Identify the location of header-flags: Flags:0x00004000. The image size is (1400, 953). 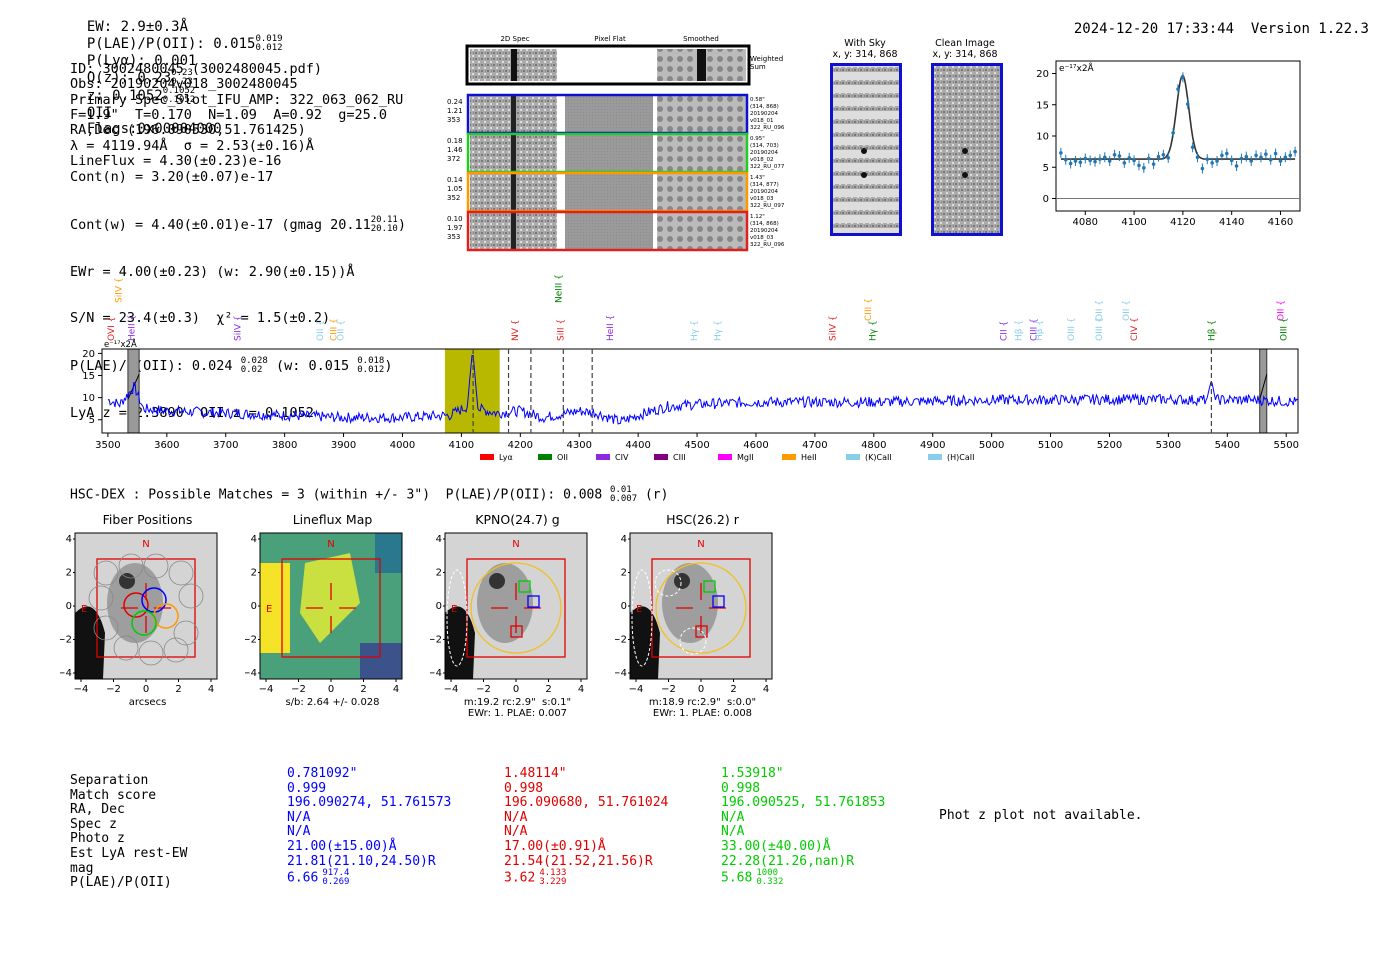
(154, 129).